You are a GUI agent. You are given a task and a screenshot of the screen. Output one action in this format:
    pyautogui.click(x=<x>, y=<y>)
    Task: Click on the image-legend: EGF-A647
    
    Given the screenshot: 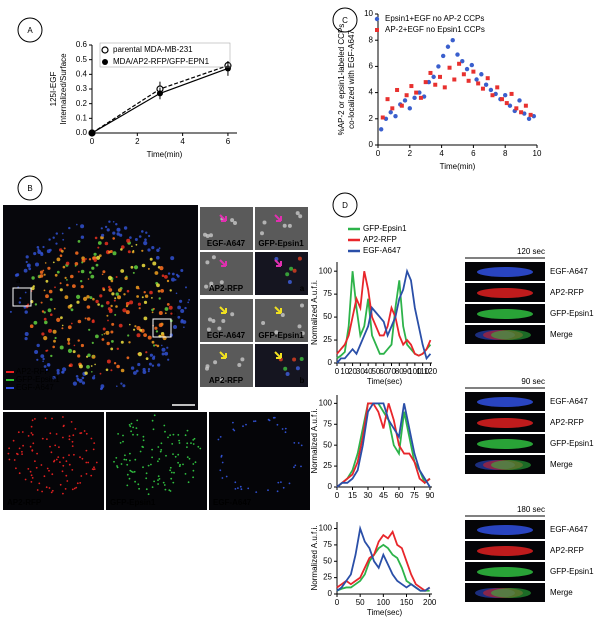 What is the action you would take?
    pyautogui.click(x=35, y=387)
    